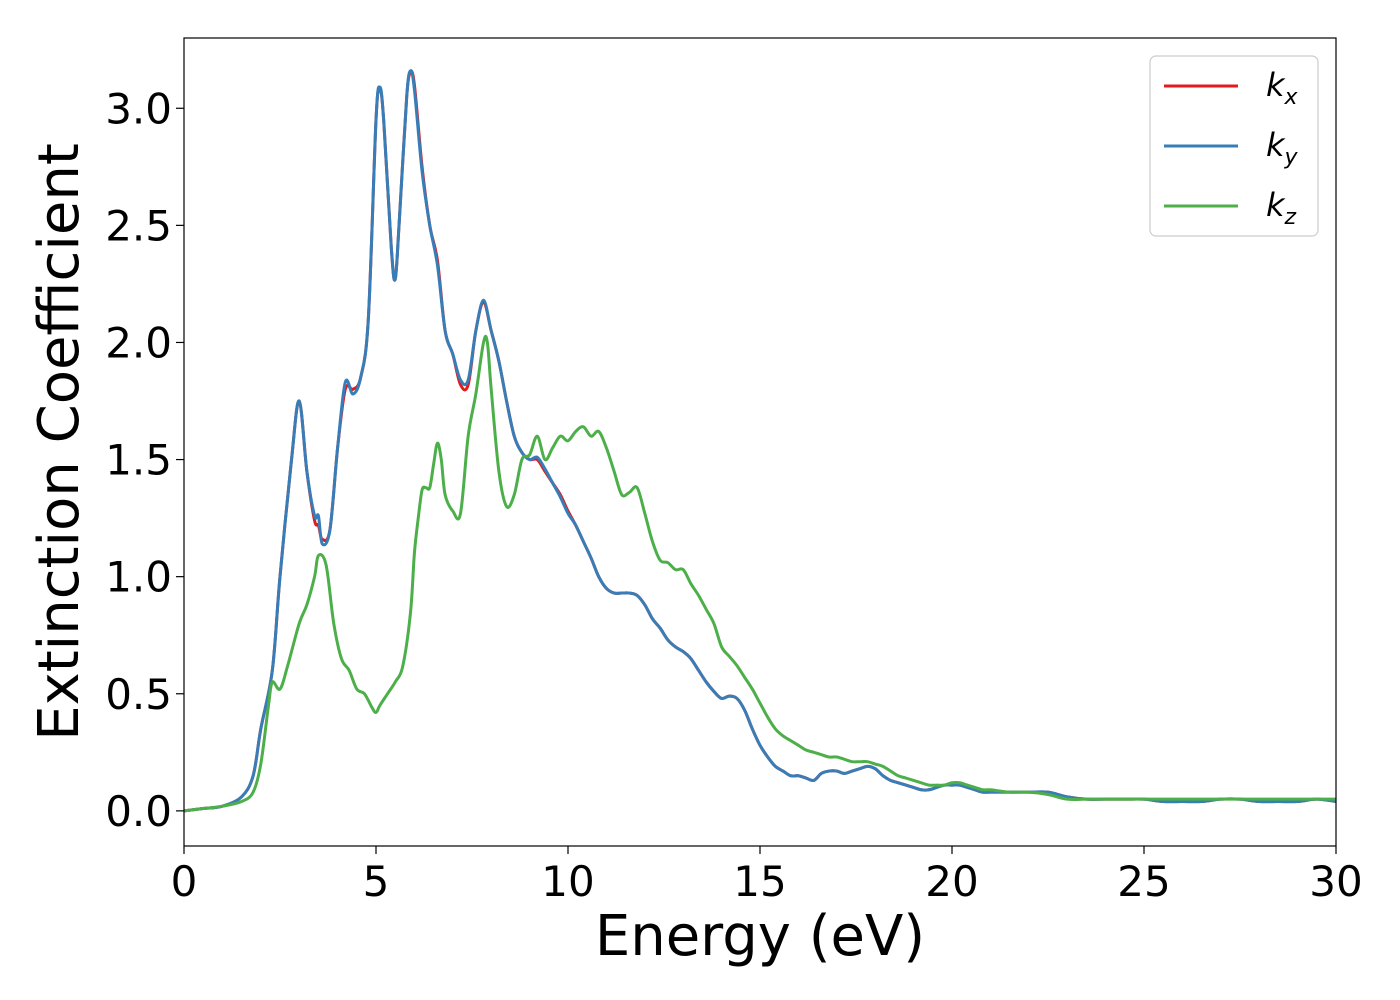 The width and height of the screenshot is (1400, 1000). What do you see at coordinates (184, 881) in the screenshot?
I see `x-tick-label: 0` at bounding box center [184, 881].